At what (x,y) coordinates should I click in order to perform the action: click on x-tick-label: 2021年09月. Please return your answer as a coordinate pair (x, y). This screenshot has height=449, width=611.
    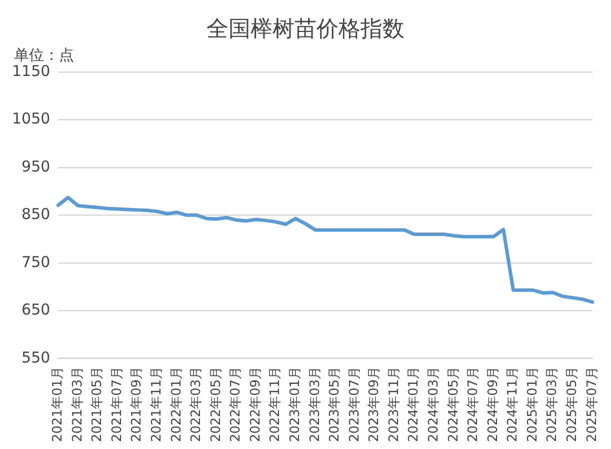
    Looking at the image, I should click on (137, 404).